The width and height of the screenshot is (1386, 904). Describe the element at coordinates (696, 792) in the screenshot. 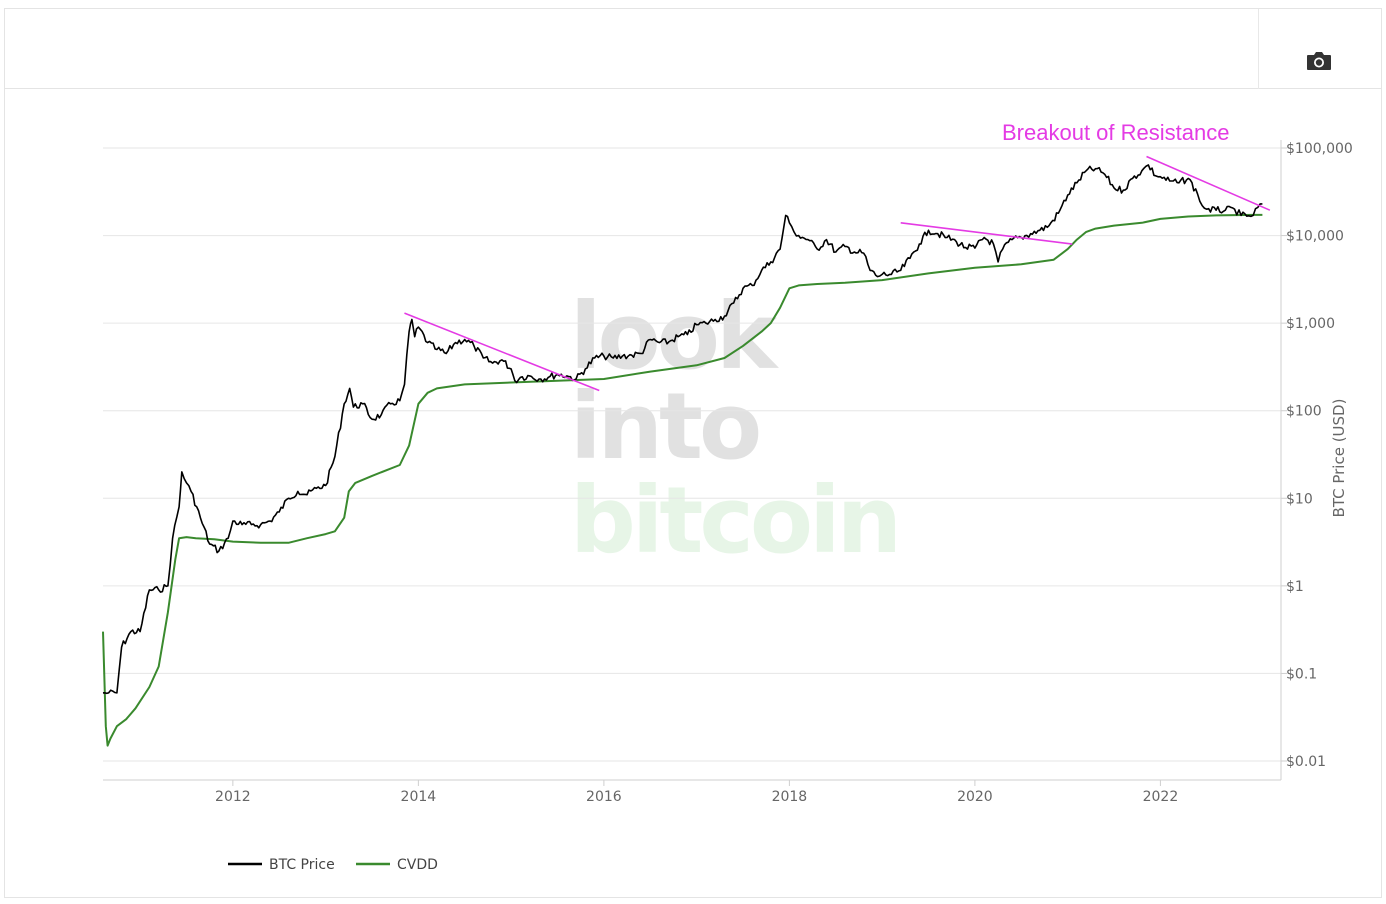

I see `x-axis-ticks: 2012 2014 2016 2018 2020 2022` at that location.